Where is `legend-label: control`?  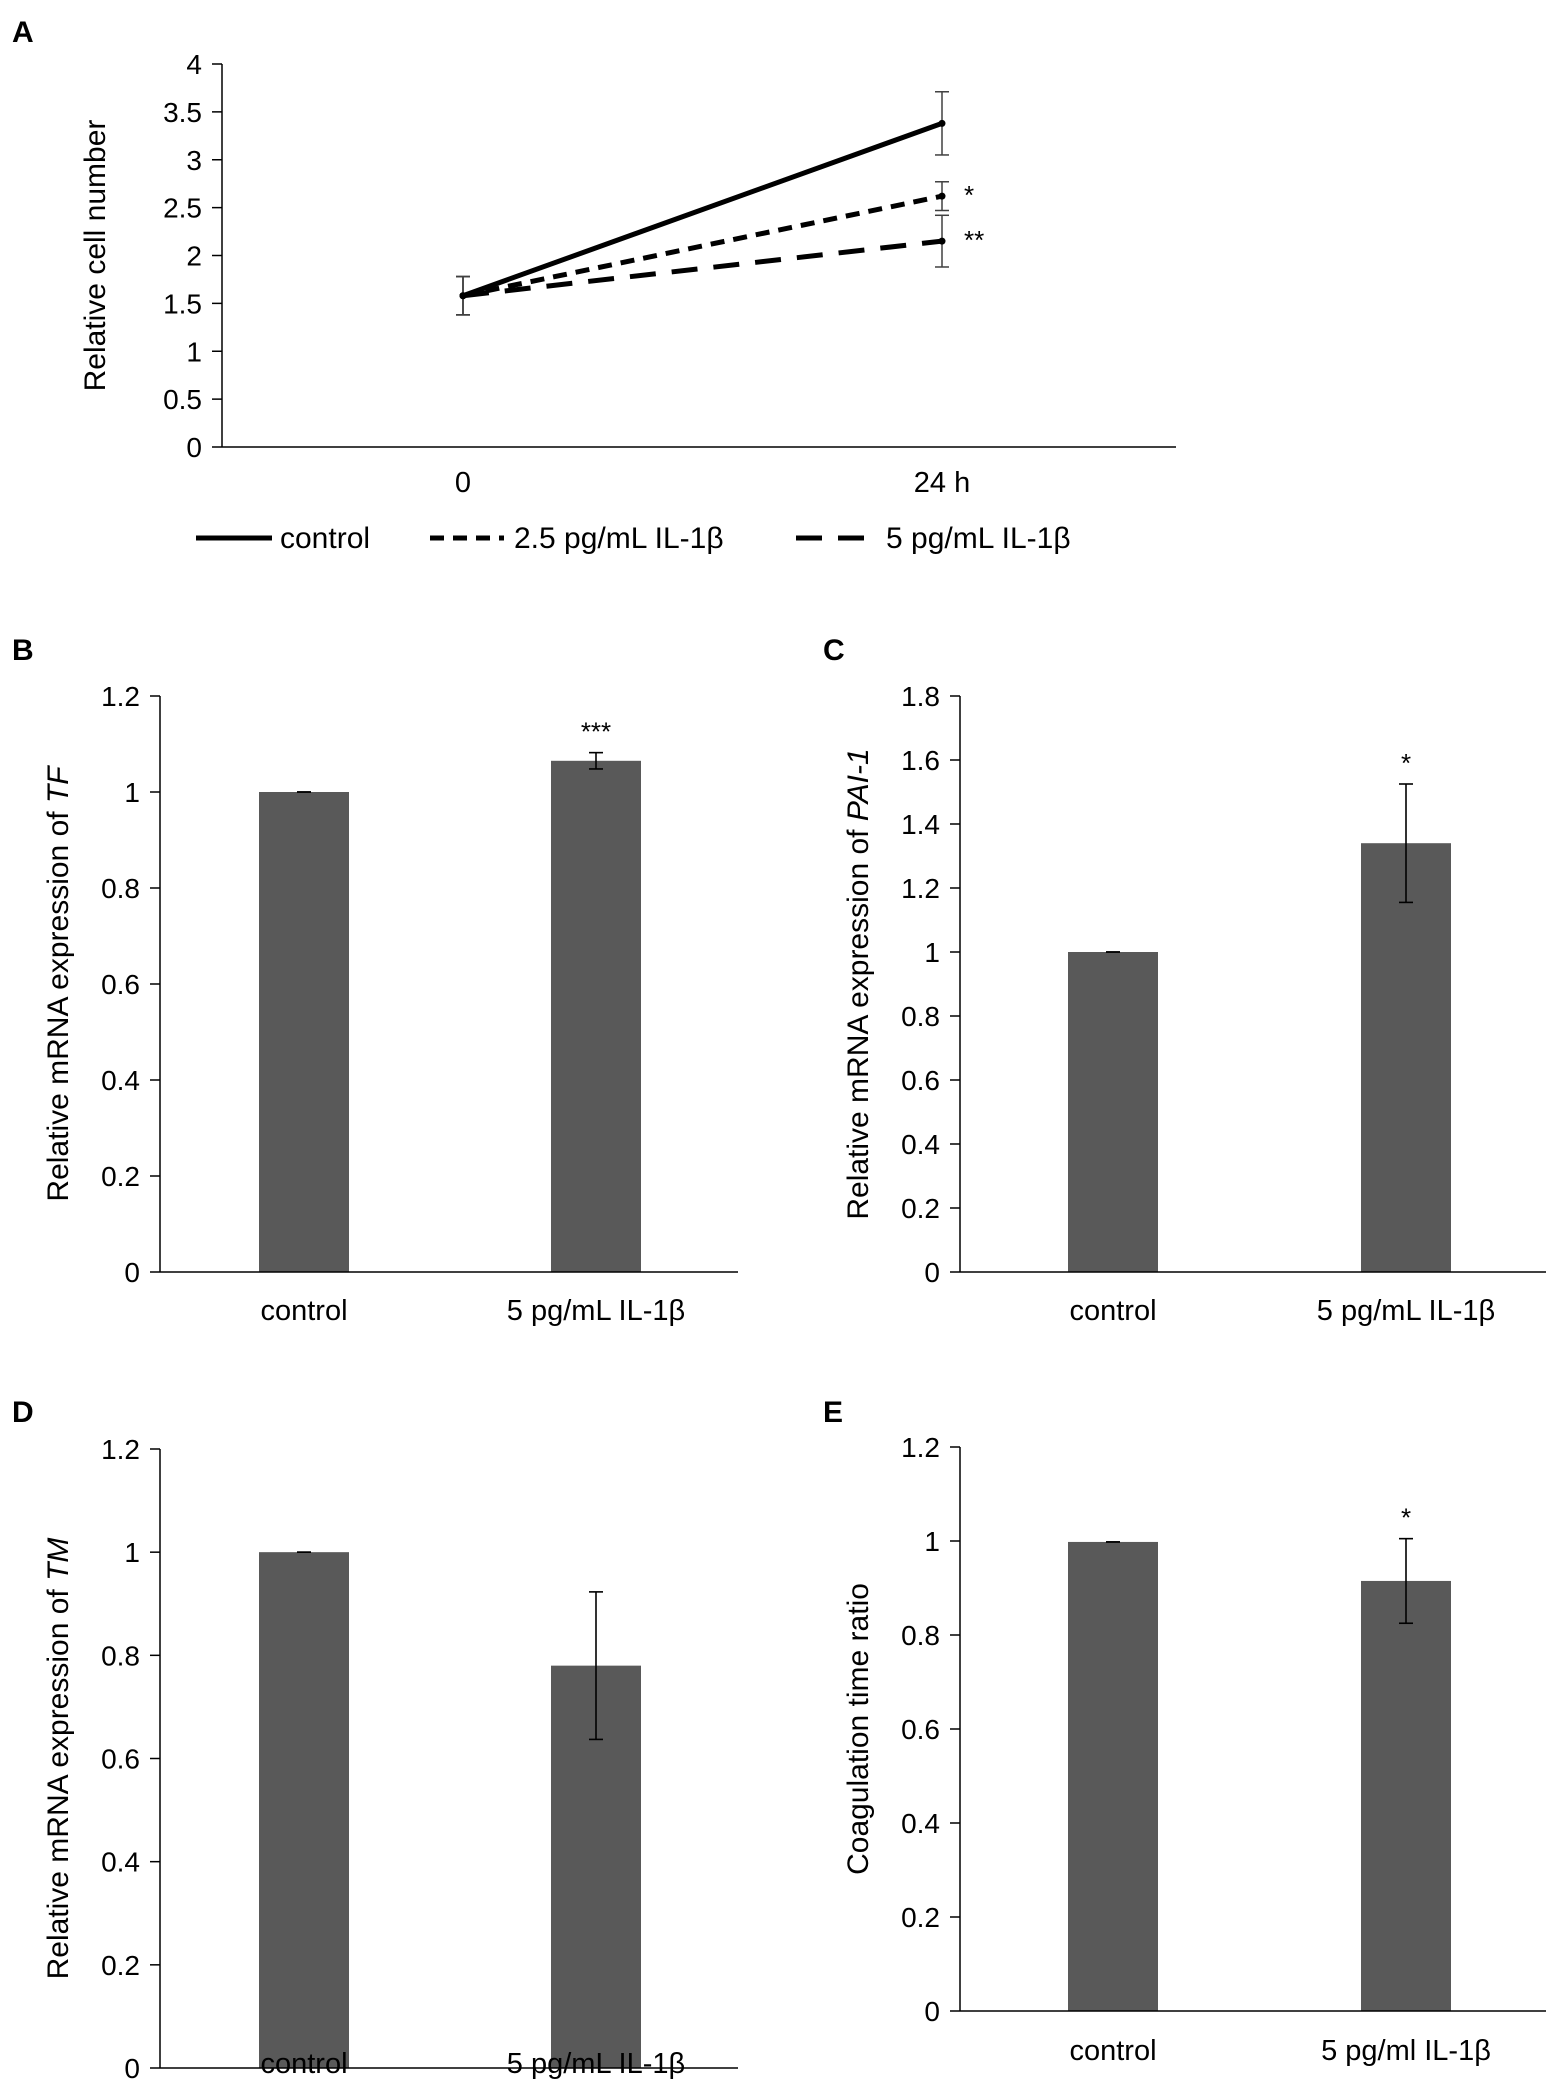
legend-label: control is located at coordinates (325, 538).